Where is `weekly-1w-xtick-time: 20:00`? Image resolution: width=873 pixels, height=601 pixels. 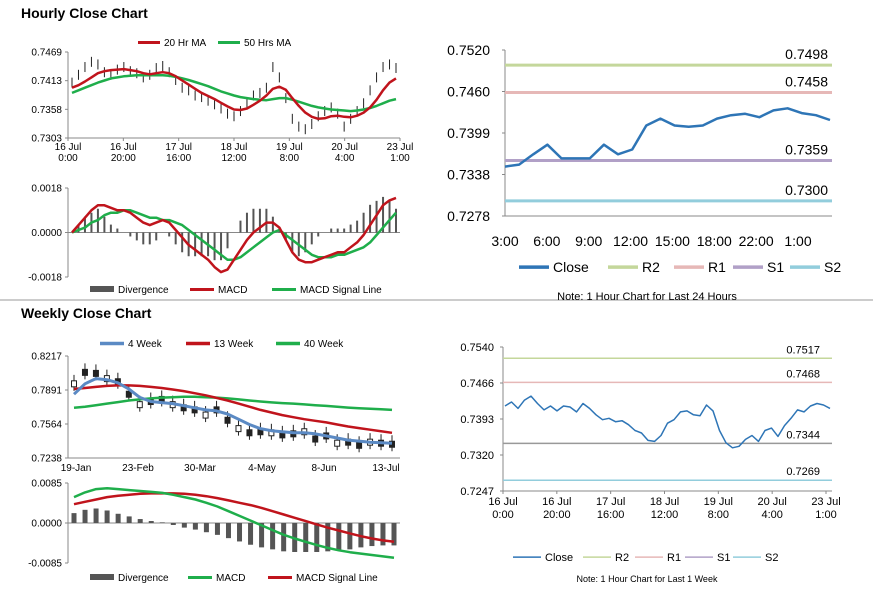
weekly-1w-xtick-time: 20:00 is located at coordinates (557, 515).